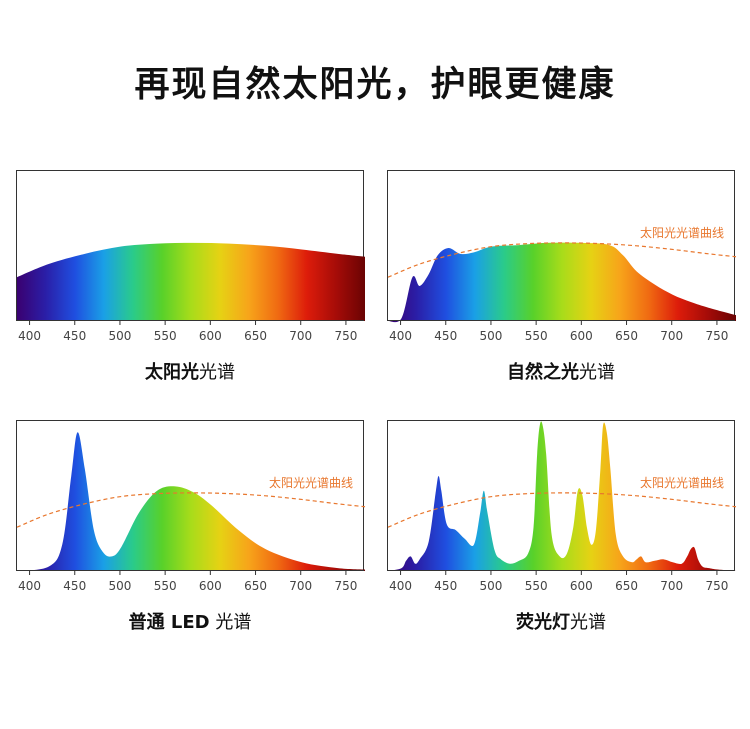  Describe the element at coordinates (190, 581) in the screenshot. I see `led-x-axis: 400 450 500 550 600 650 700 750` at that location.